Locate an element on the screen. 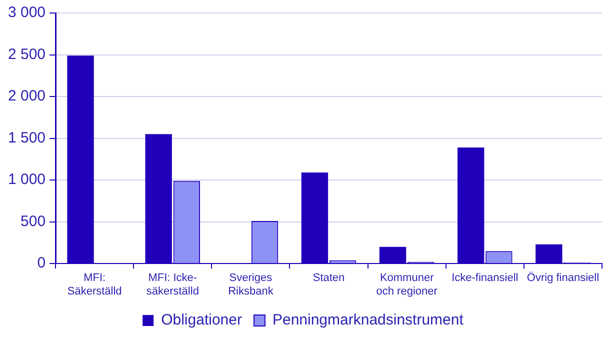 This screenshot has height=340, width=616. x-tick-label: Kommuner och regioner is located at coordinates (407, 285).